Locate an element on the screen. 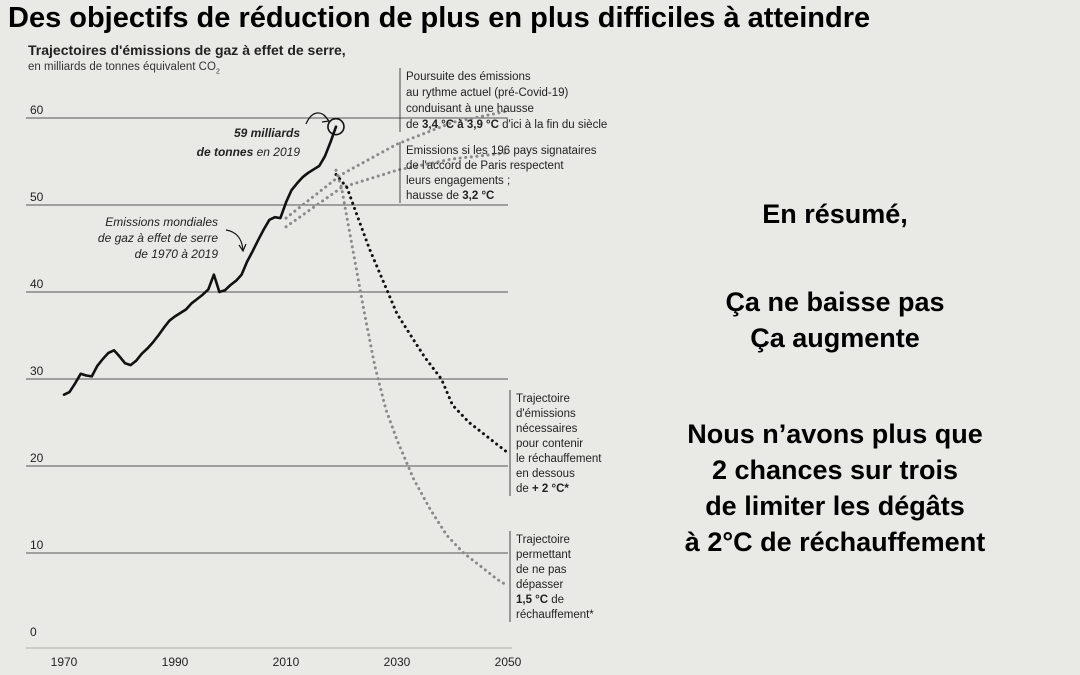 The width and height of the screenshot is (1080, 675). y-tick-label-50: 50 is located at coordinates (37, 197).